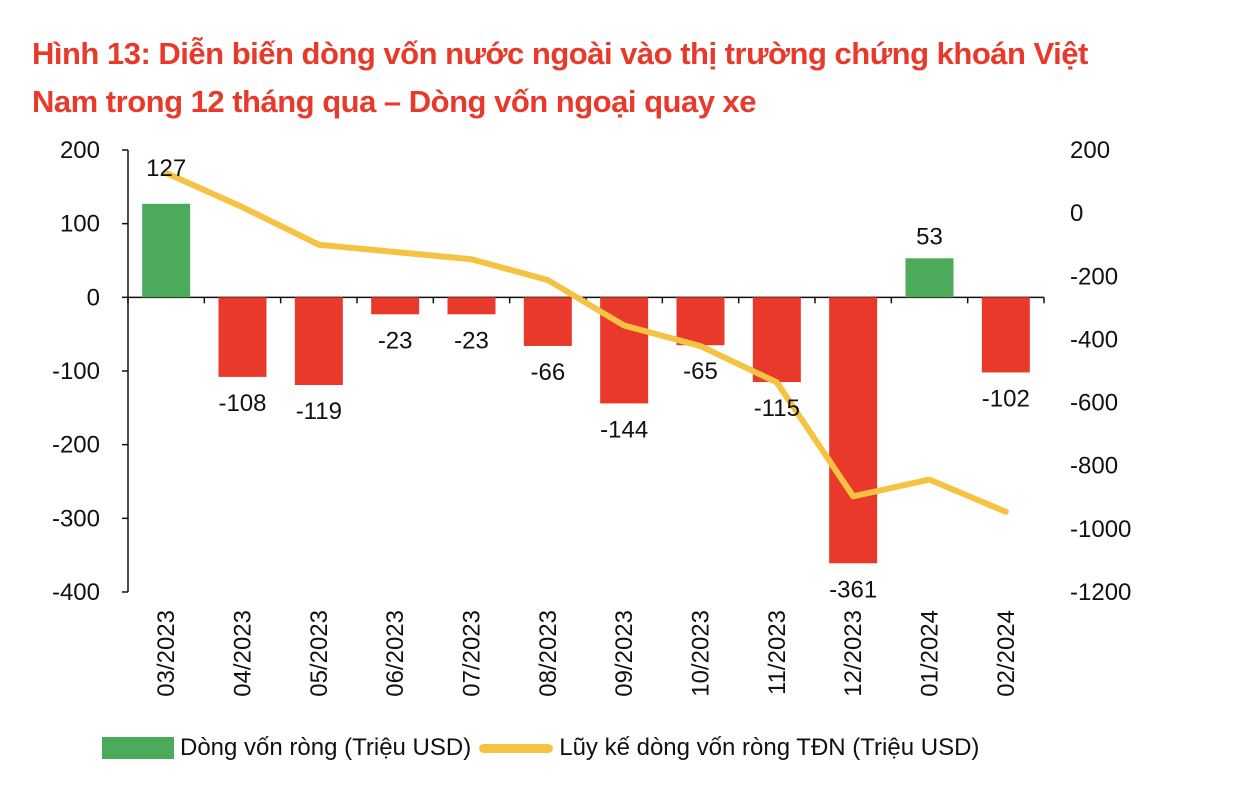 The image size is (1234, 796). What do you see at coordinates (395, 306) in the screenshot?
I see `bar-06/2023` at bounding box center [395, 306].